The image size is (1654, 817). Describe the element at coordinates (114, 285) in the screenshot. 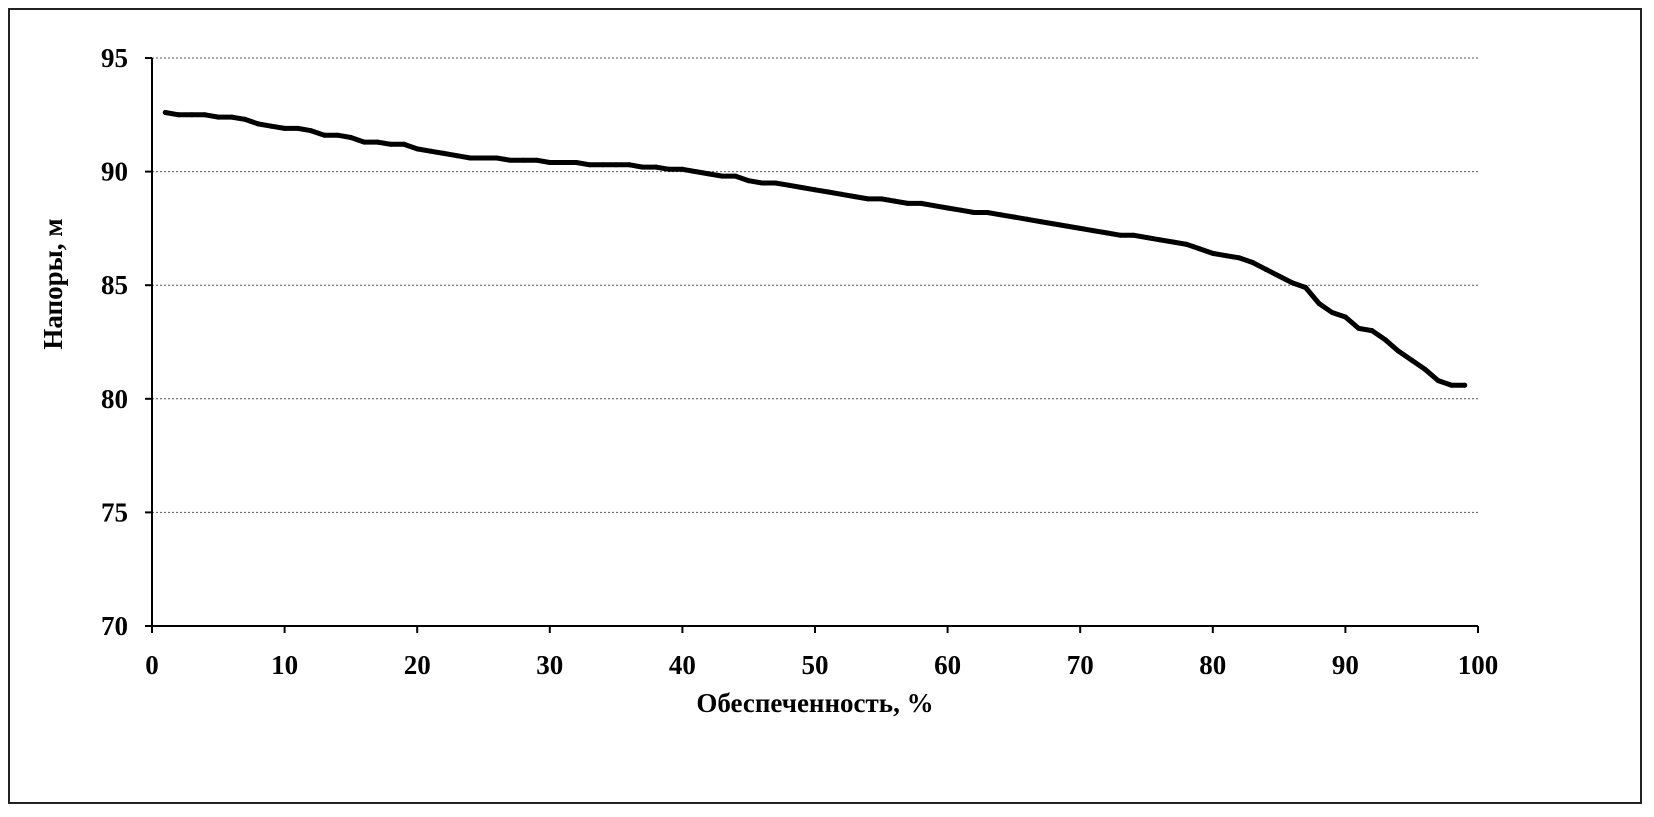

I see `y-tick-label: 85` at that location.